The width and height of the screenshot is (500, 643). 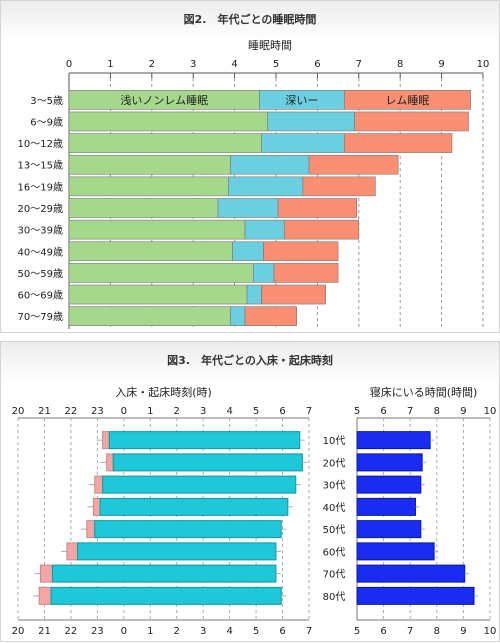 What do you see at coordinates (46, 101) in the screenshot?
I see `category-label: 3〜5歳` at bounding box center [46, 101].